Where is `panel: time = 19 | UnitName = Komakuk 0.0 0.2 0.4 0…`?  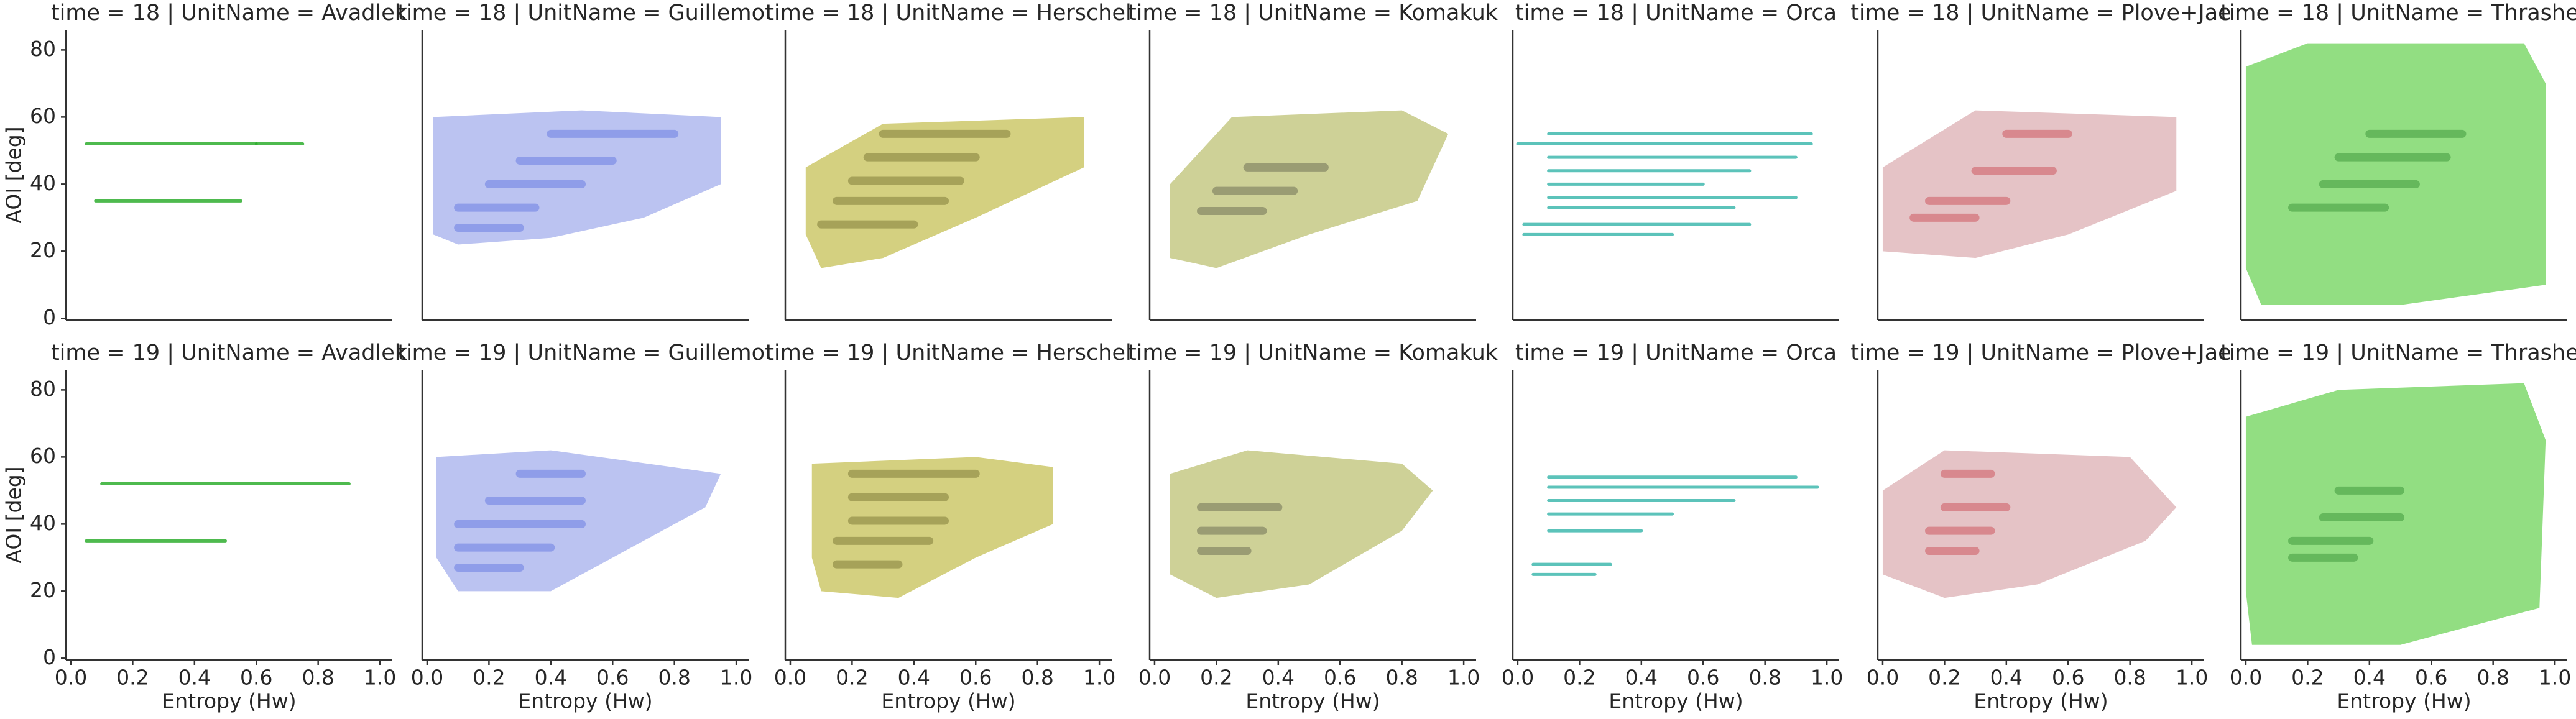 panel: time = 19 | UnitName = Komakuk 0.0 0.2 0.4 0… is located at coordinates (1313, 527).